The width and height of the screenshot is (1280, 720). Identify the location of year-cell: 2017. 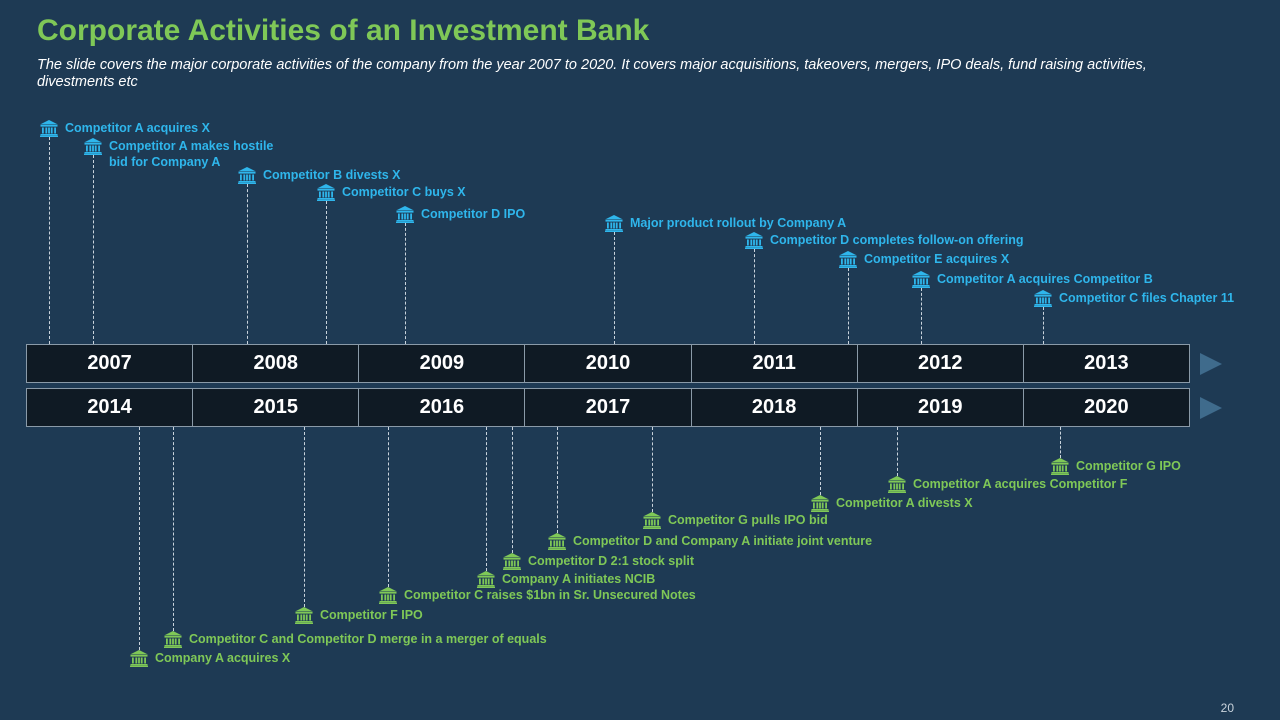
(608, 407).